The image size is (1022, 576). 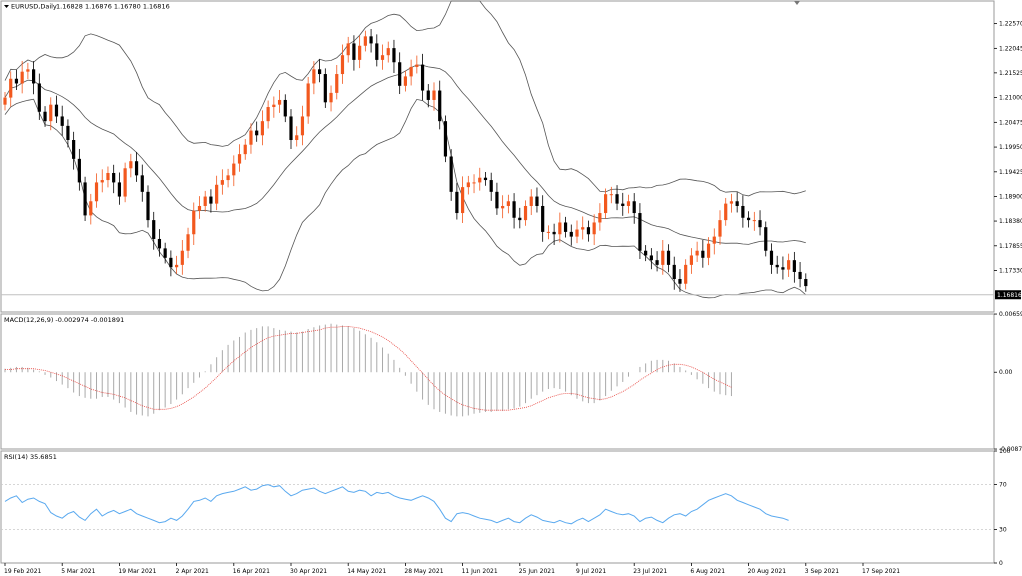 What do you see at coordinates (6, 6) in the screenshot?
I see `symbol-dropdown-icon` at bounding box center [6, 6].